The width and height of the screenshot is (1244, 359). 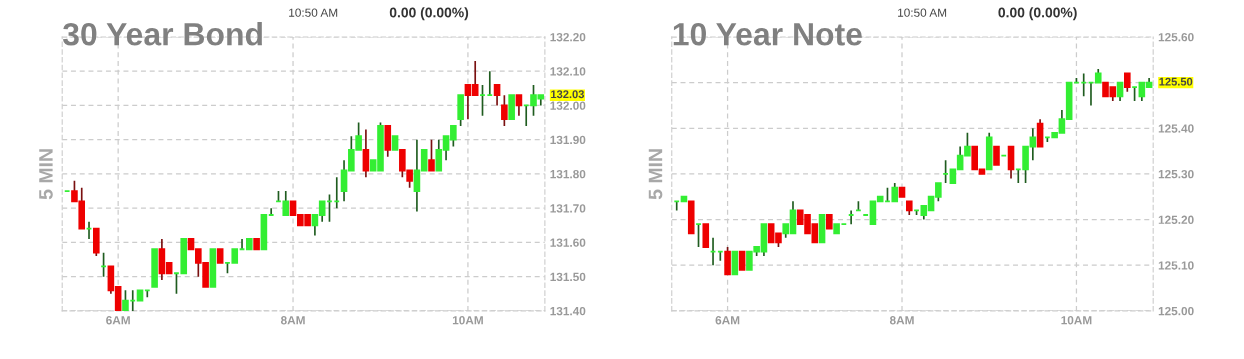 What do you see at coordinates (1176, 265) in the screenshot?
I see `y-tick-label: 125.10` at bounding box center [1176, 265].